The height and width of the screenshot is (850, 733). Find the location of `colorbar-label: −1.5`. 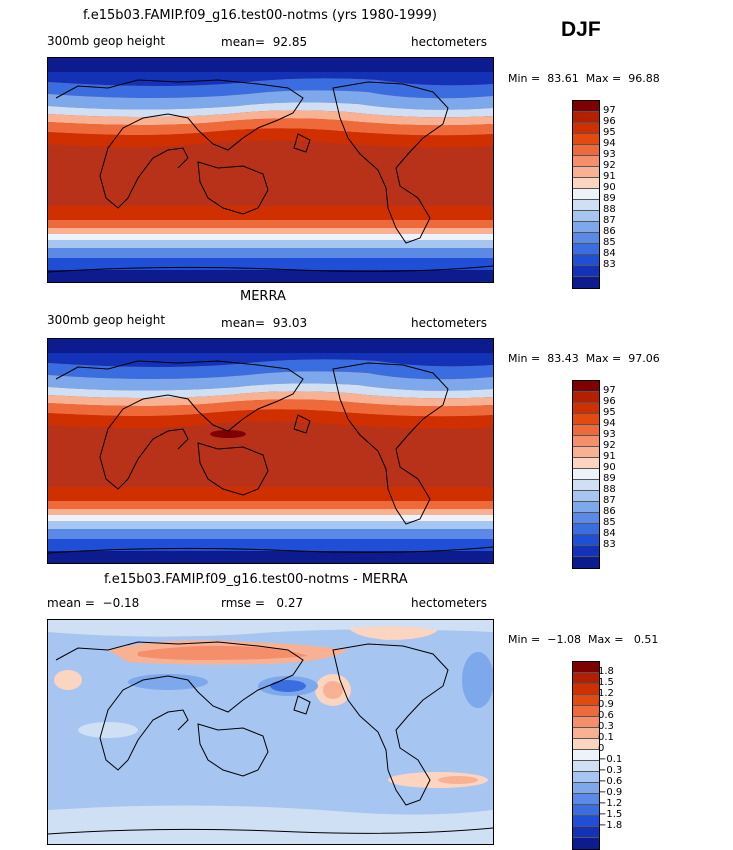

colorbar-label: −1.5 is located at coordinates (610, 814).